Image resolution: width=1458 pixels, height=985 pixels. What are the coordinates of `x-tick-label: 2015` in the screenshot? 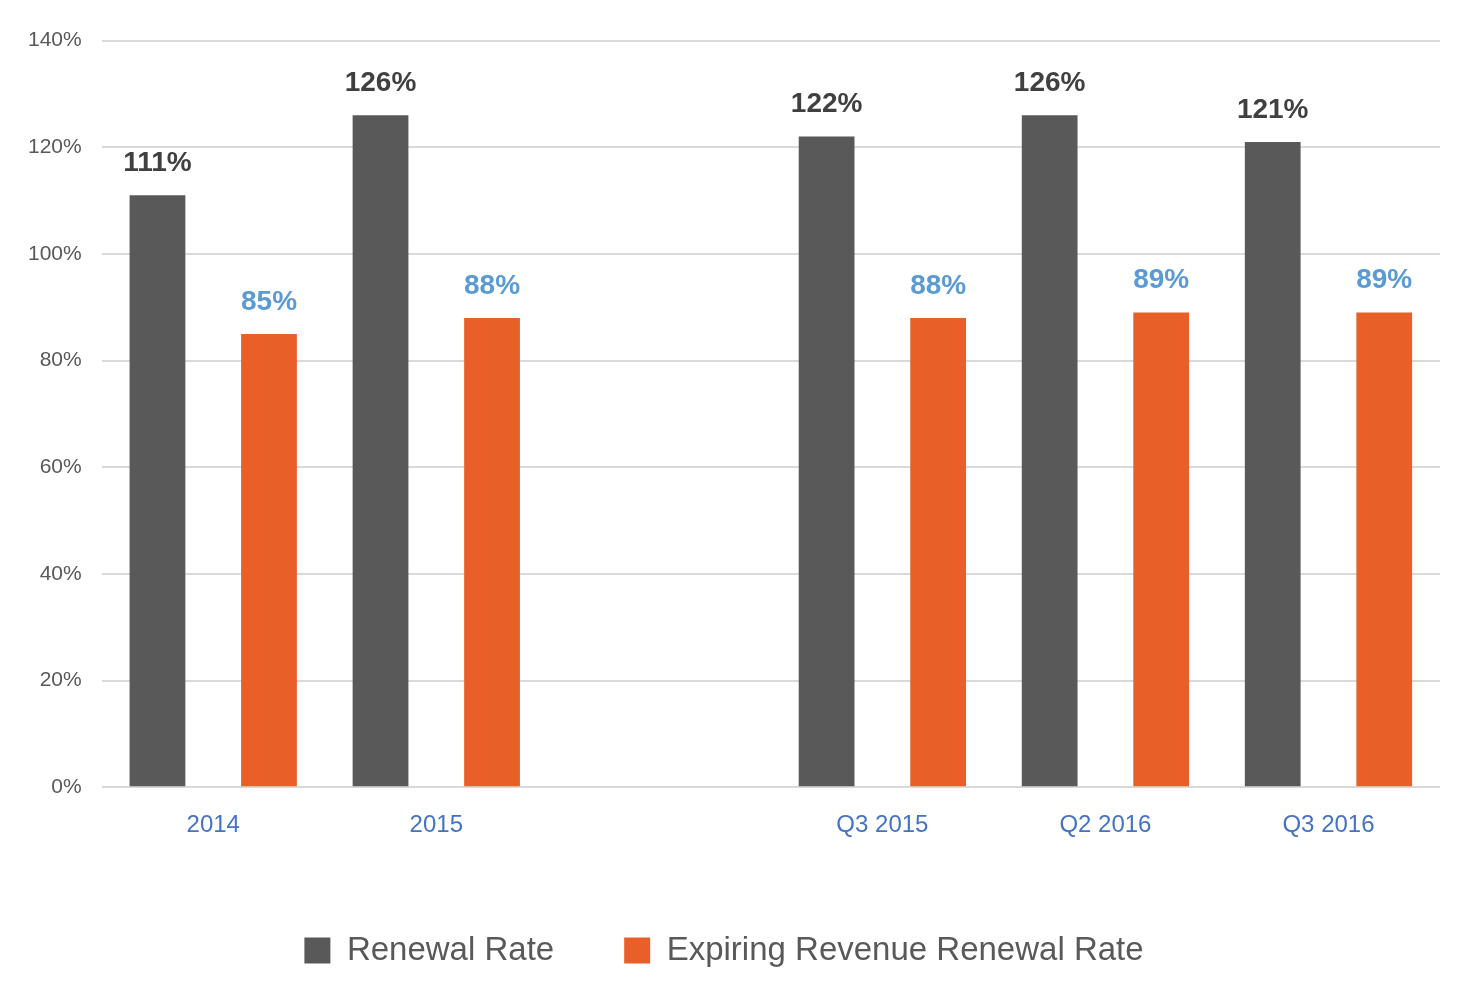 It's located at (436, 824).